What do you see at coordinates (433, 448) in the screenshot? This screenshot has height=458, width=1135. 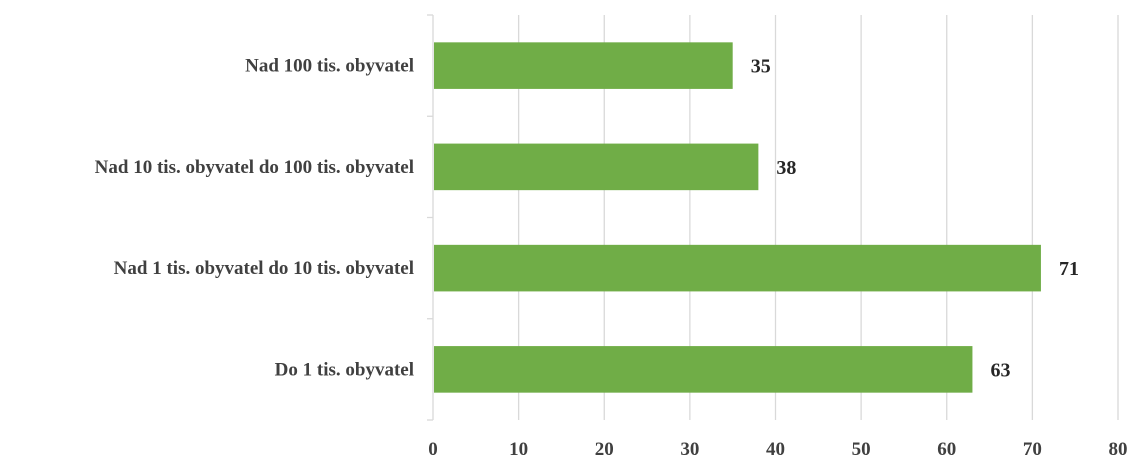 I see `x-tick-label-0: 0` at bounding box center [433, 448].